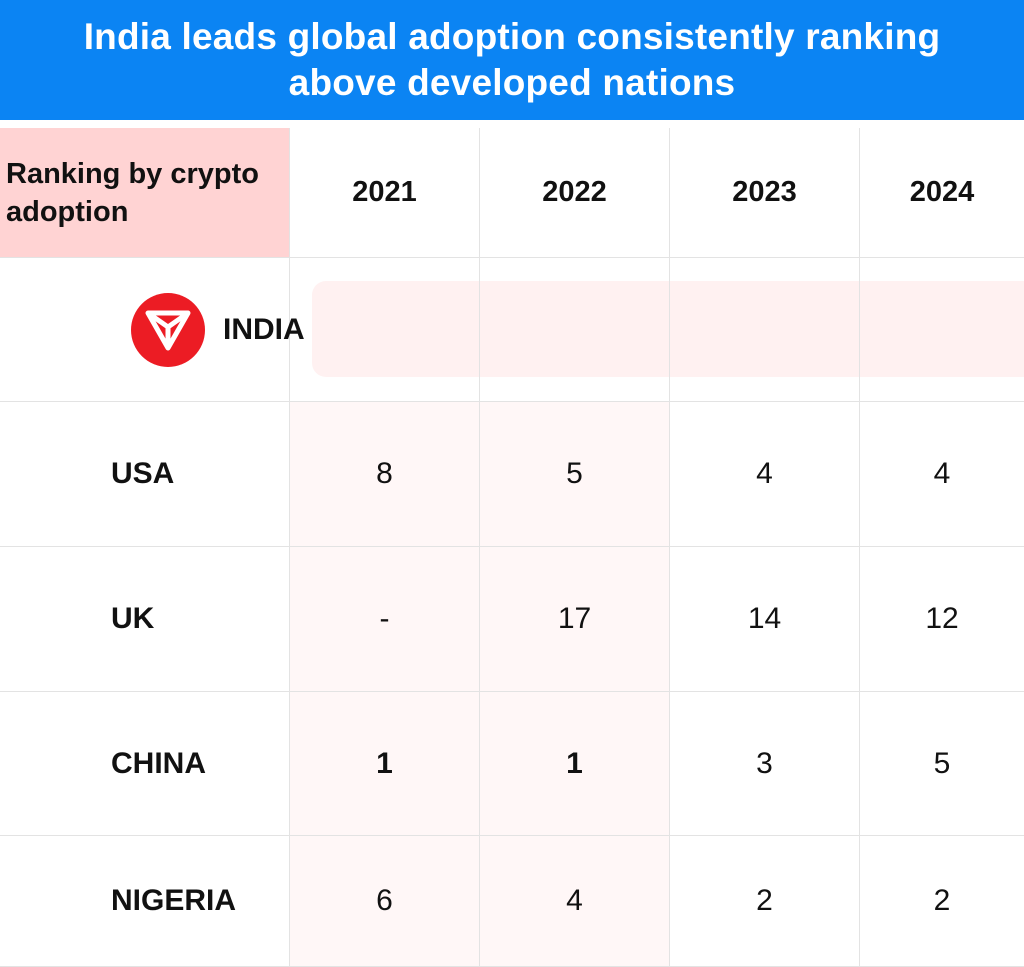 The image size is (1024, 967). Describe the element at coordinates (132, 192) in the screenshot. I see `corner-label: Ranking by crypto adoption` at that location.